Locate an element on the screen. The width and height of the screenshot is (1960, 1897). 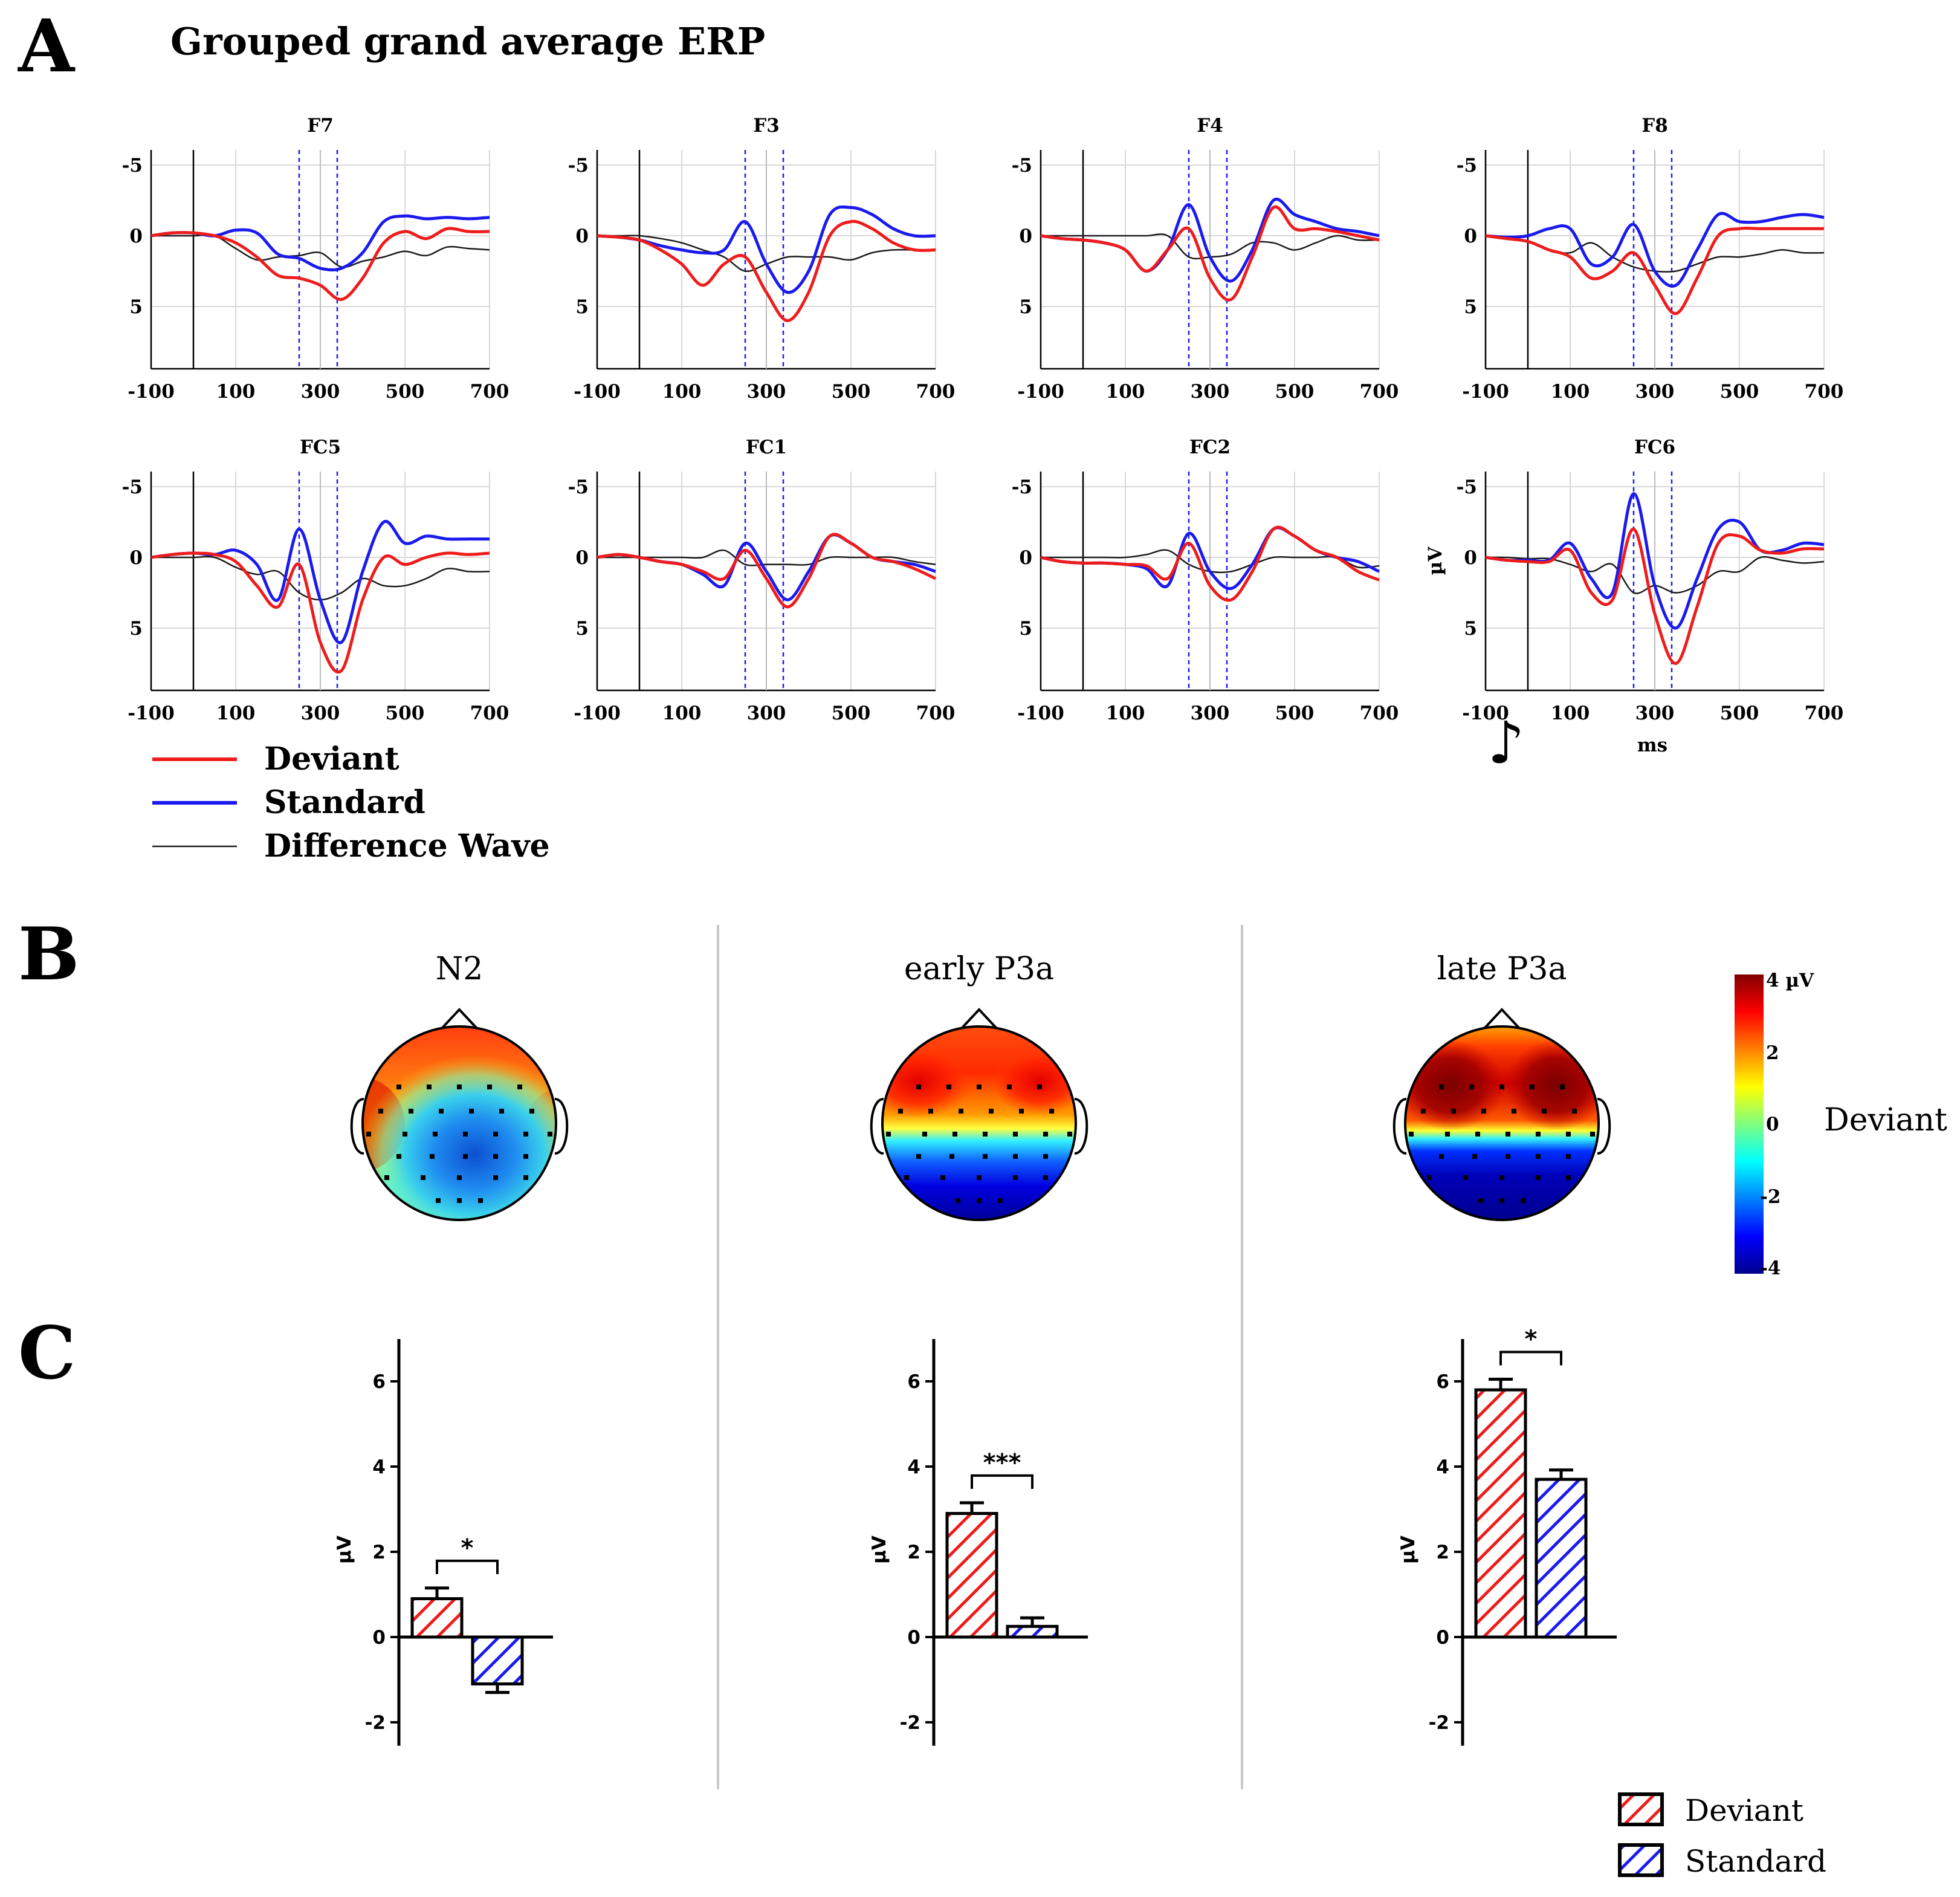
head-outline is located at coordinates (459, 1123).